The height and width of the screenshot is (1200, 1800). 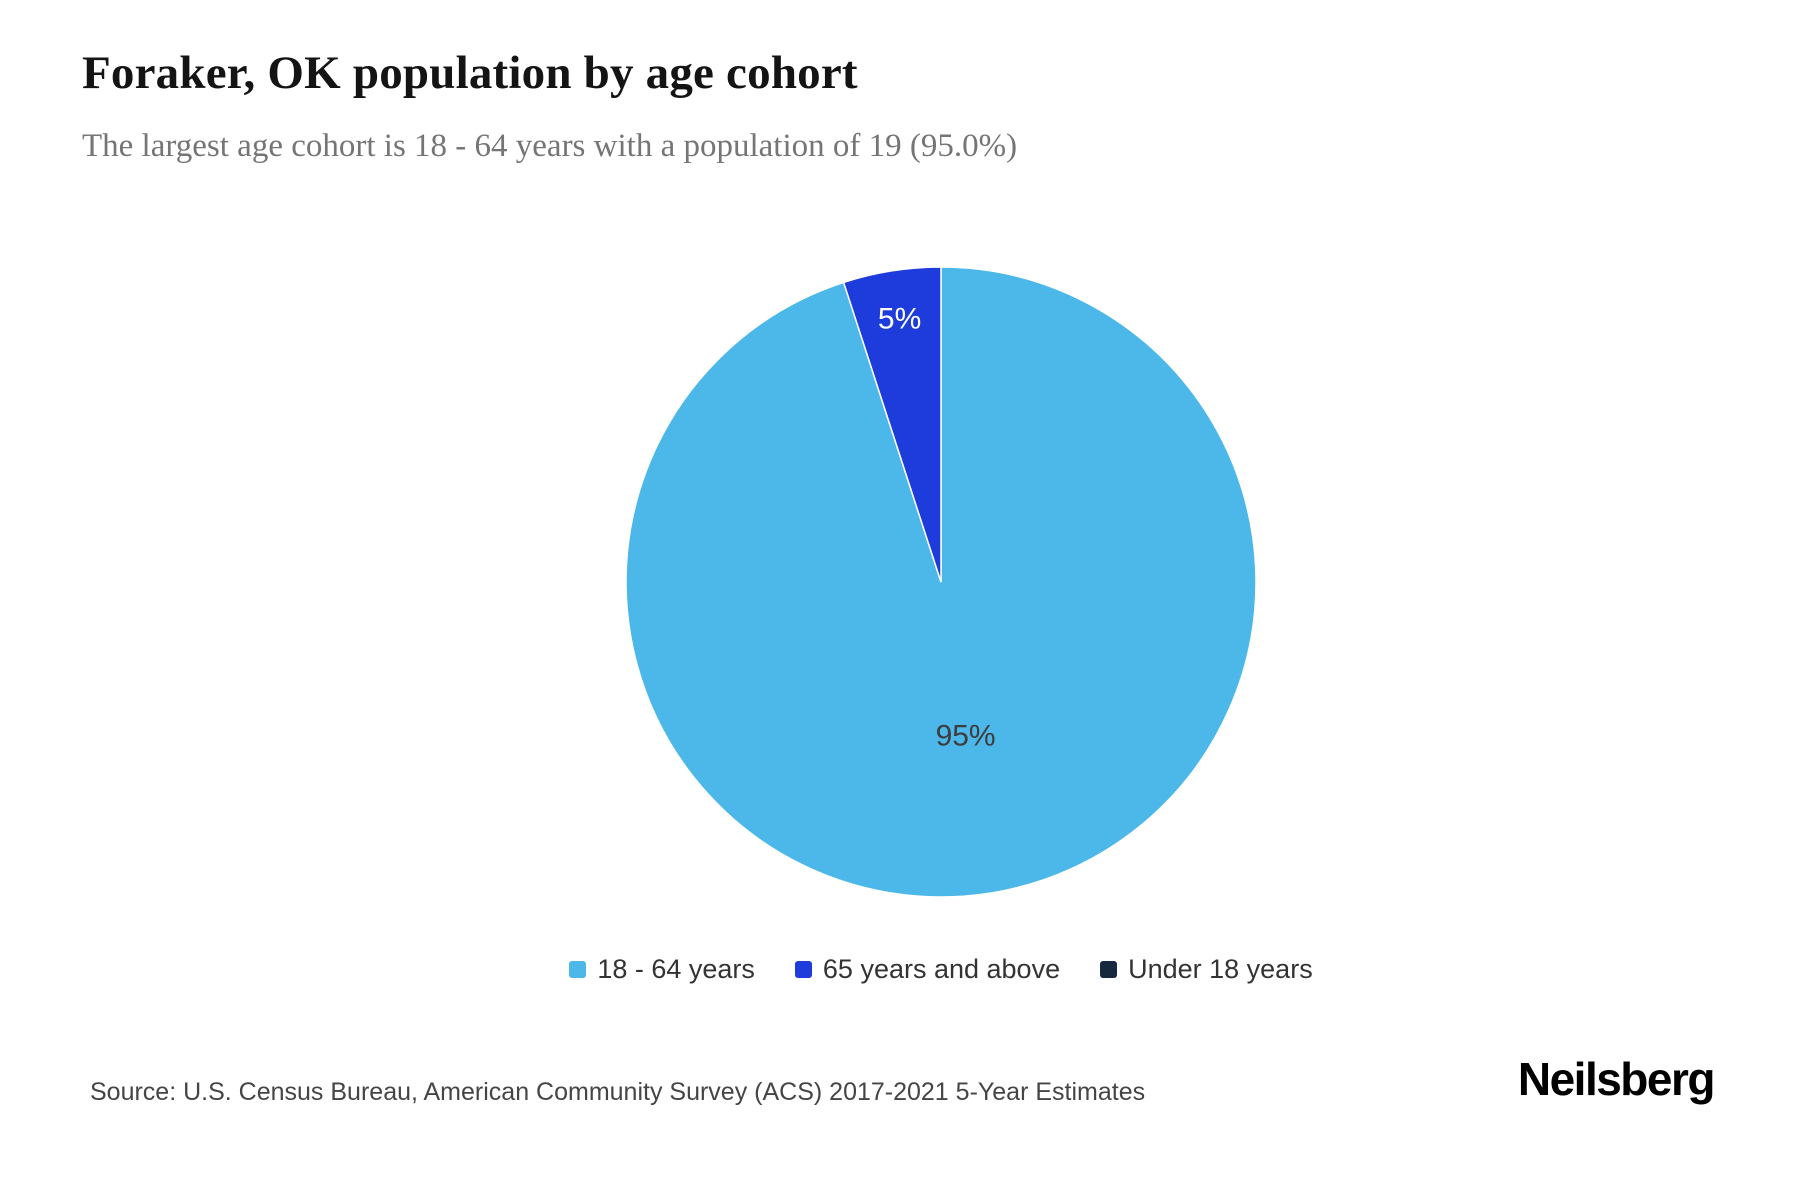 I want to click on legend-item-0: 18 - 64 years, so click(x=662, y=969).